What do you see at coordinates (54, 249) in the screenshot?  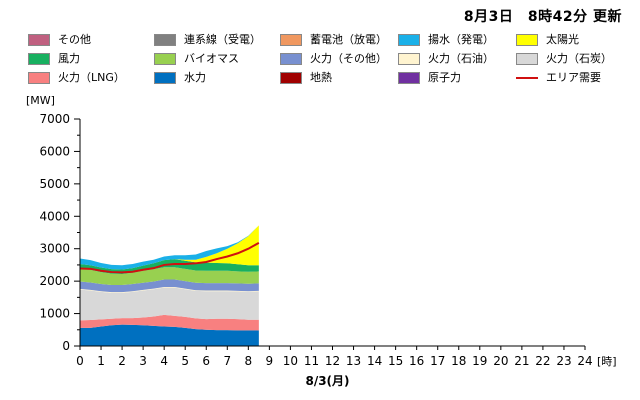 I see `y-tick-label: 3000` at bounding box center [54, 249].